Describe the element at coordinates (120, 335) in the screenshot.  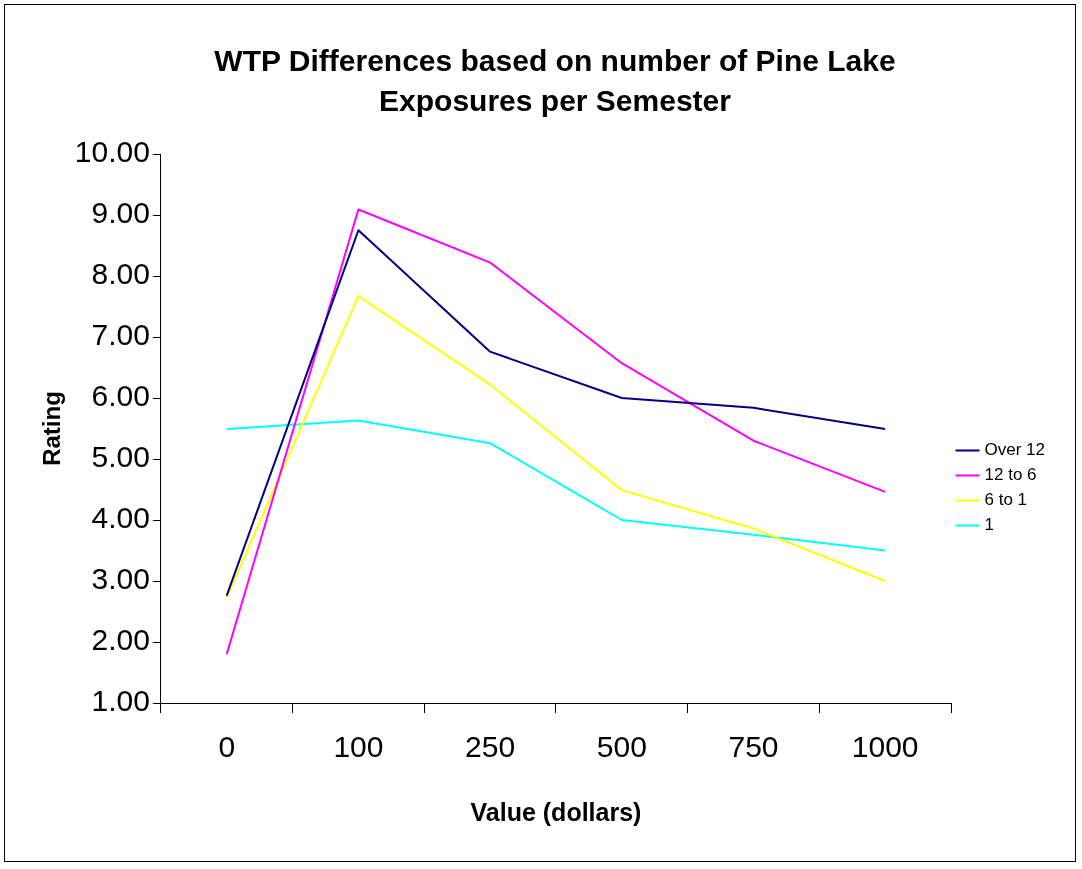
I see `y-tick-label: 7.00` at that location.